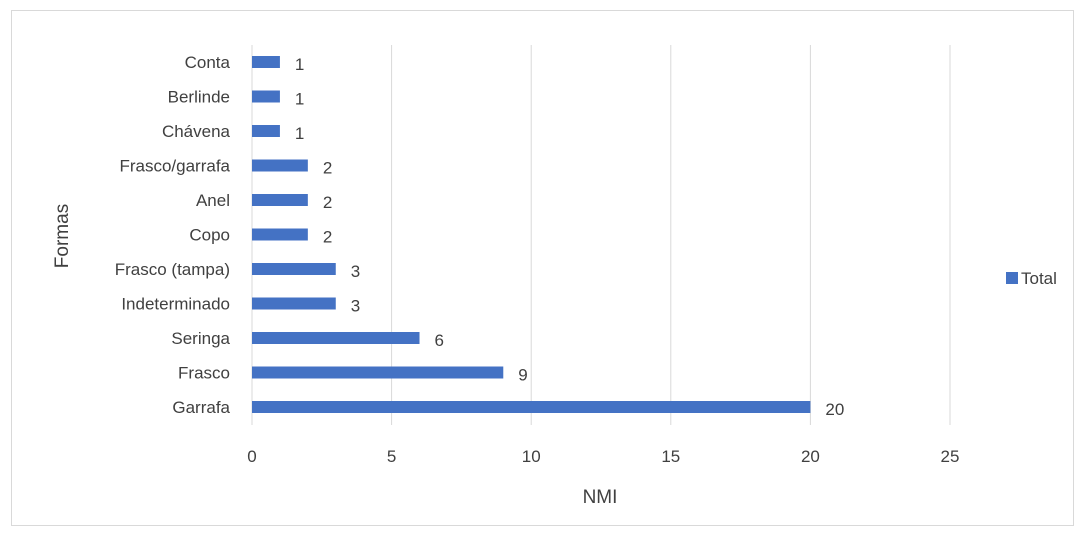  What do you see at coordinates (213, 200) in the screenshot?
I see `category-label: Anel` at bounding box center [213, 200].